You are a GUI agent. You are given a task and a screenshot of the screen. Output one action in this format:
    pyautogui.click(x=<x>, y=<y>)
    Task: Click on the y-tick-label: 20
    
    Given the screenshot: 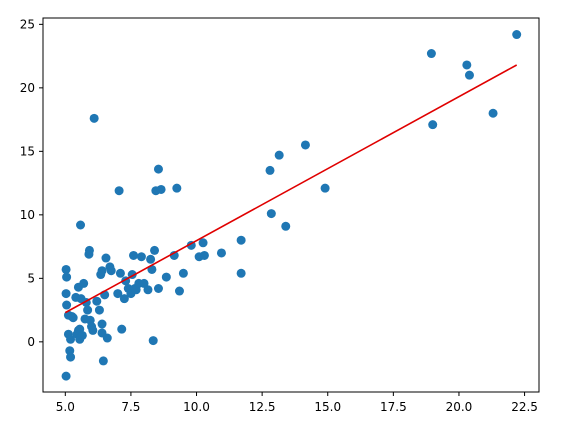 What is the action you would take?
    pyautogui.click(x=27, y=88)
    